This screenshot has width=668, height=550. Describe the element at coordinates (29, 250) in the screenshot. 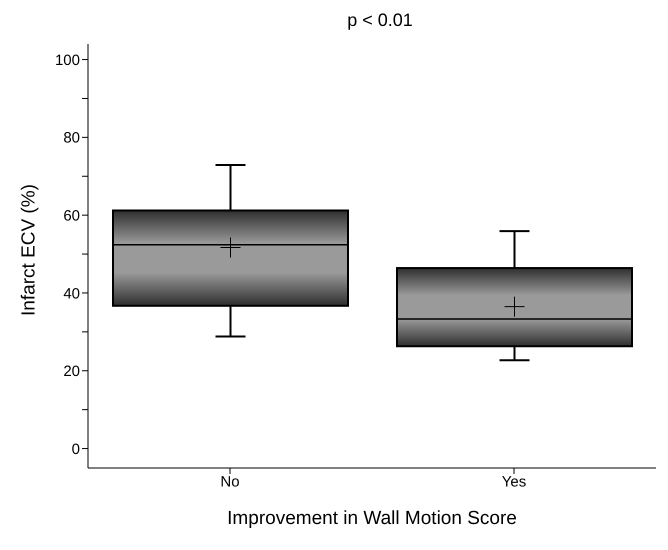

I see `y-axis-title: Infarct ECV (%)` at that location.